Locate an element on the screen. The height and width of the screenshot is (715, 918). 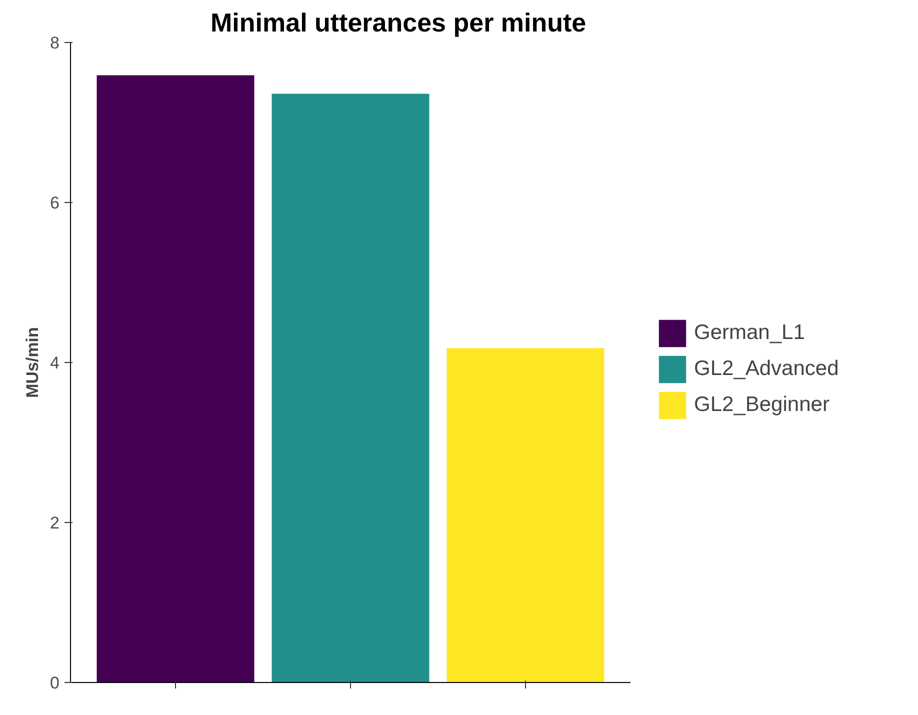
y-tick-label: 4 is located at coordinates (55, 363).